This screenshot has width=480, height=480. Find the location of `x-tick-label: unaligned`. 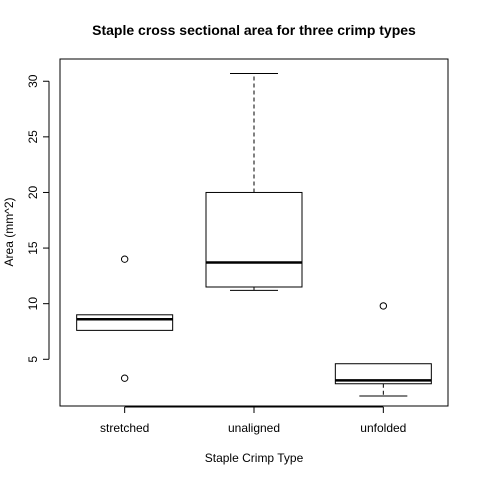

x-tick-label: unaligned is located at coordinates (254, 428).